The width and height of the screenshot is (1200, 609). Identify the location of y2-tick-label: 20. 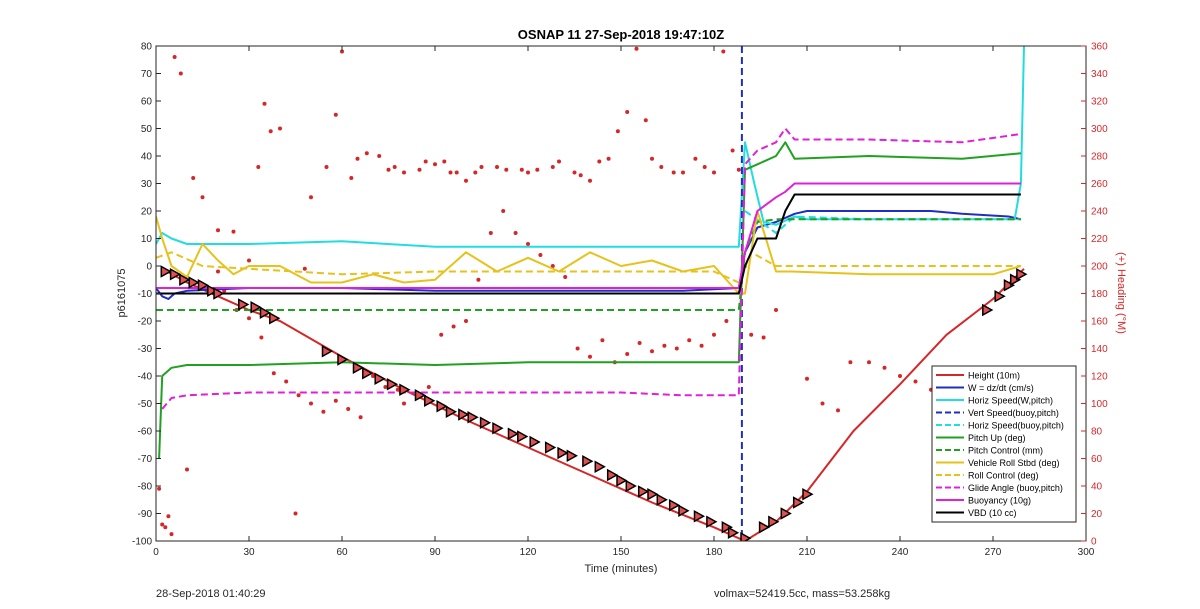
(1097, 514).